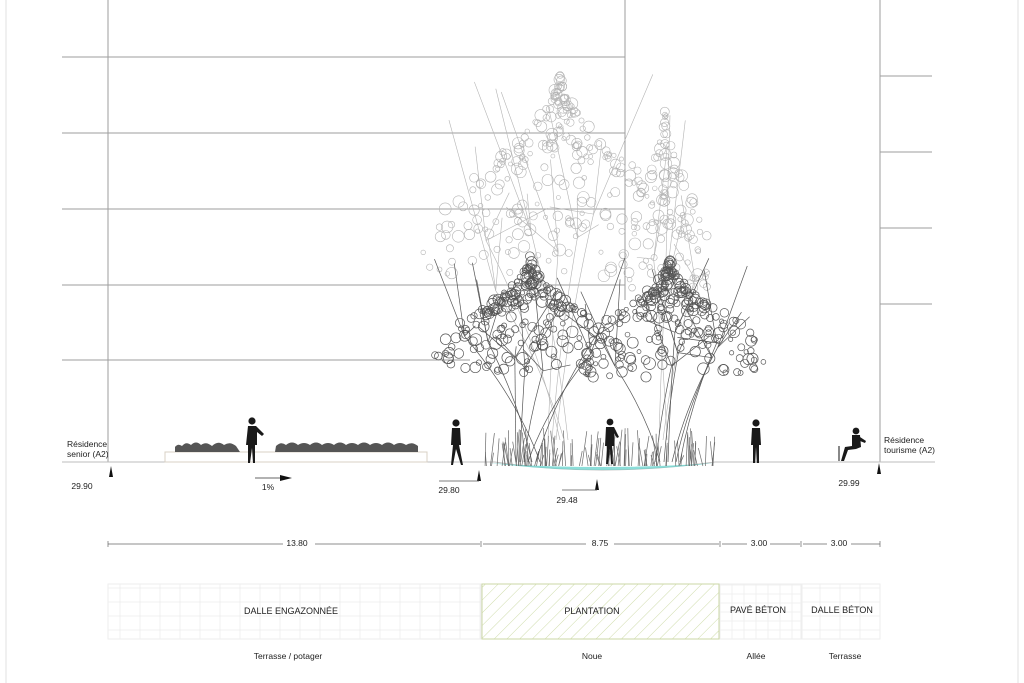  I want to click on dimension-1: 13.80, so click(297, 543).